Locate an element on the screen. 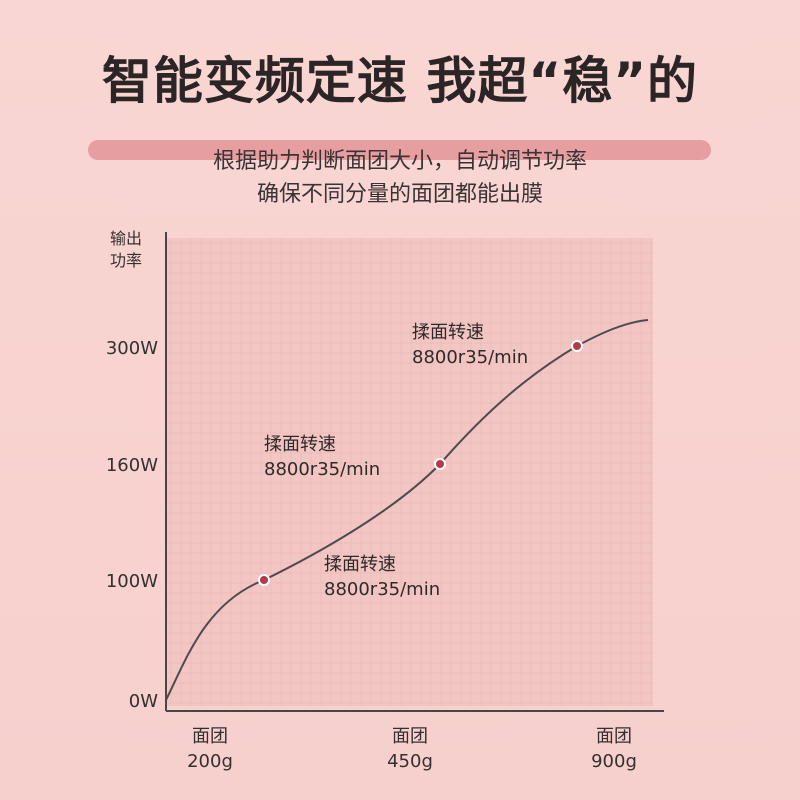 The image size is (800, 800). title-area: 智能变频定速 我超“稳”的 is located at coordinates (400, 102).